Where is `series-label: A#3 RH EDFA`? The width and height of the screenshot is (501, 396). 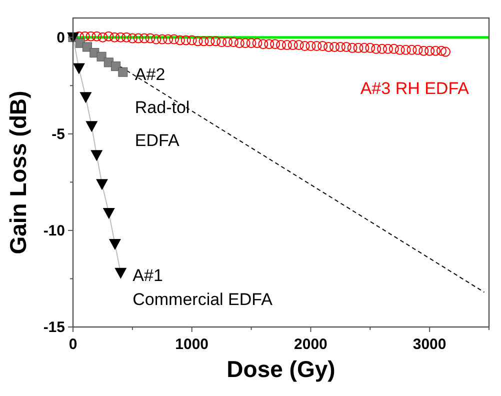
series-label: A#3 RH EDFA is located at coordinates (415, 88).